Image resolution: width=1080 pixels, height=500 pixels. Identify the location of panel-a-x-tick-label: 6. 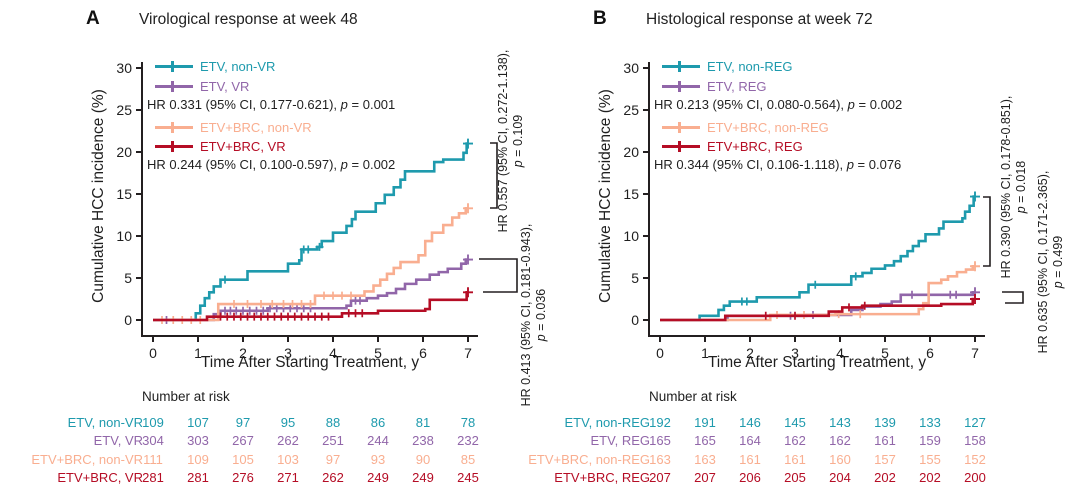
(423, 353).